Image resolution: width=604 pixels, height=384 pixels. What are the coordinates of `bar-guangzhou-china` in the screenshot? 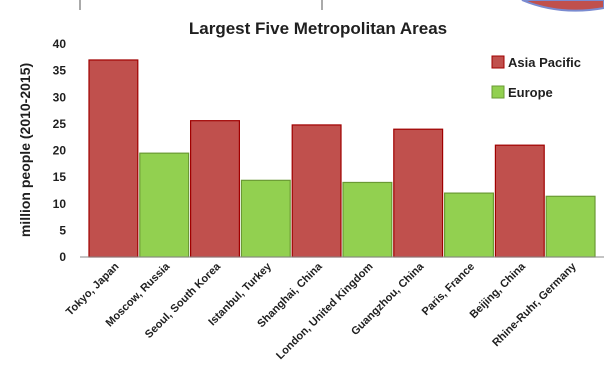 It's located at (418, 193).